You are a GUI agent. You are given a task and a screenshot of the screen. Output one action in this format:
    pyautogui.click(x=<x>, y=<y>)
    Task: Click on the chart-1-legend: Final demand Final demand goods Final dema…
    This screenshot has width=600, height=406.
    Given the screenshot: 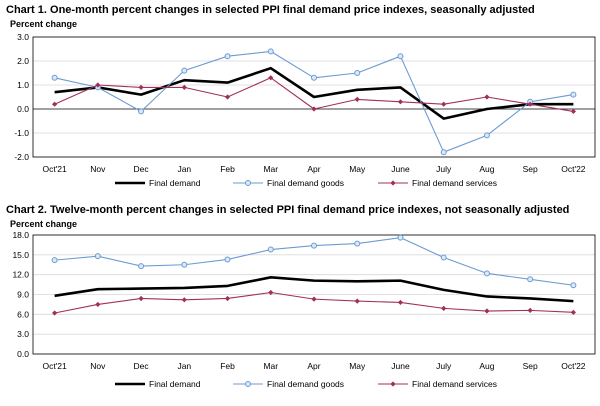 What is the action you would take?
    pyautogui.click(x=306, y=183)
    